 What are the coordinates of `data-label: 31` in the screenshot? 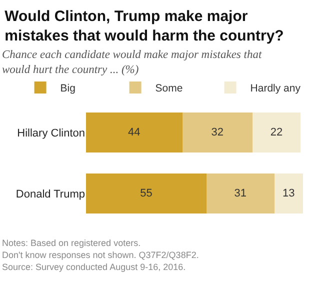 It's located at (240, 194).